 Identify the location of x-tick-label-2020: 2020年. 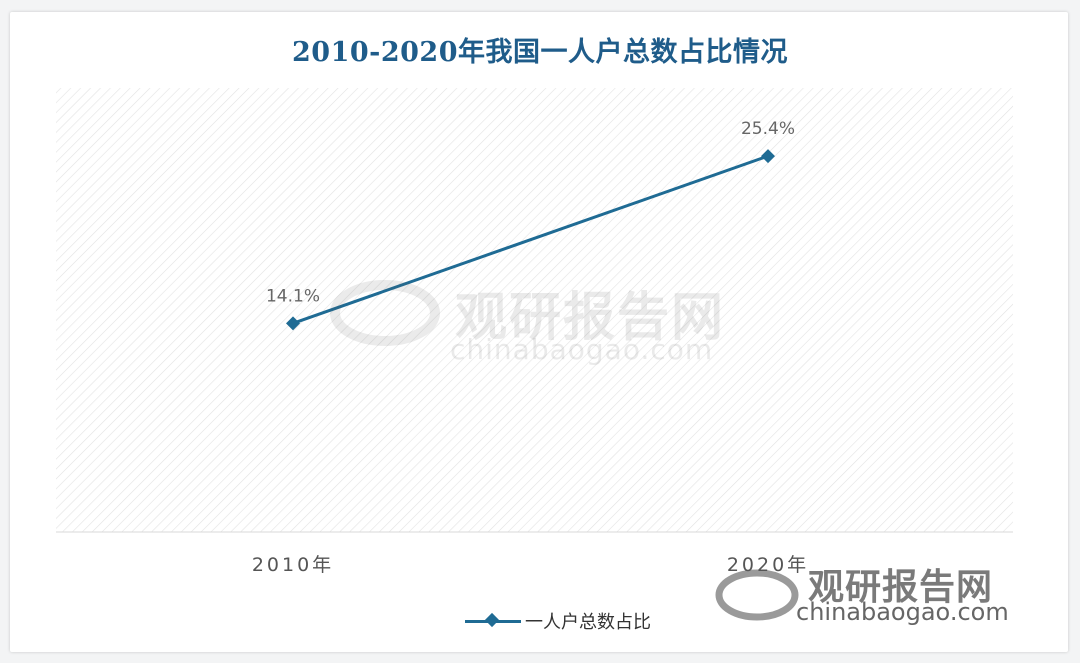
(768, 565).